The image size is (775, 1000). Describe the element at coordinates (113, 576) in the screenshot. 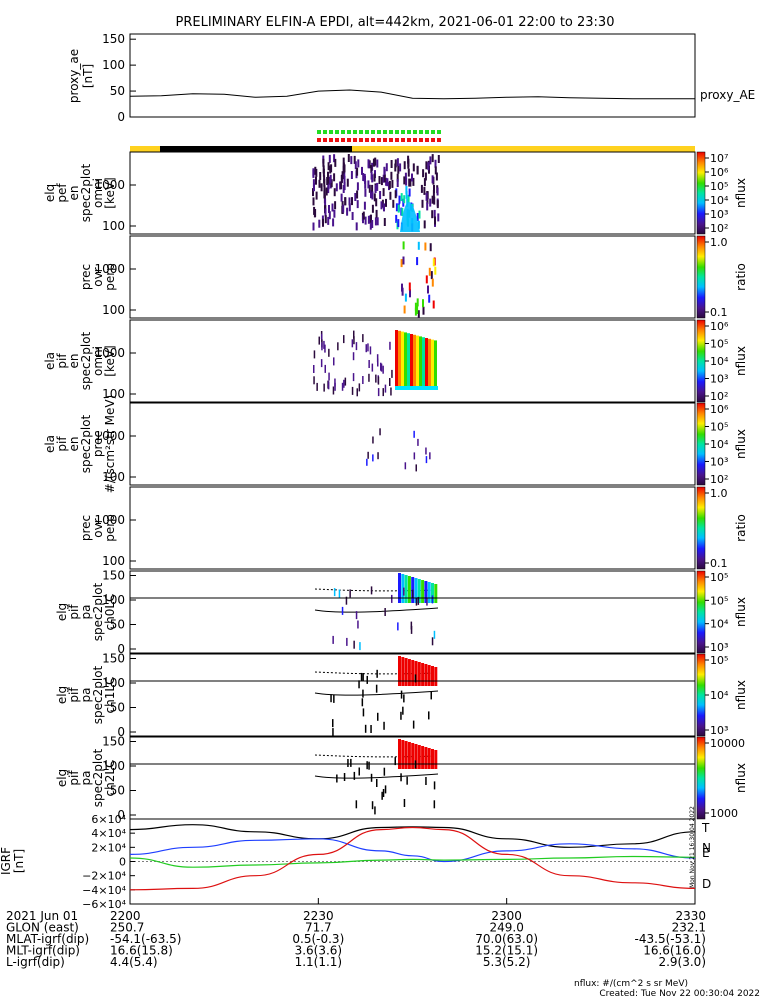

I see `spec-ytick-label: 150` at that location.